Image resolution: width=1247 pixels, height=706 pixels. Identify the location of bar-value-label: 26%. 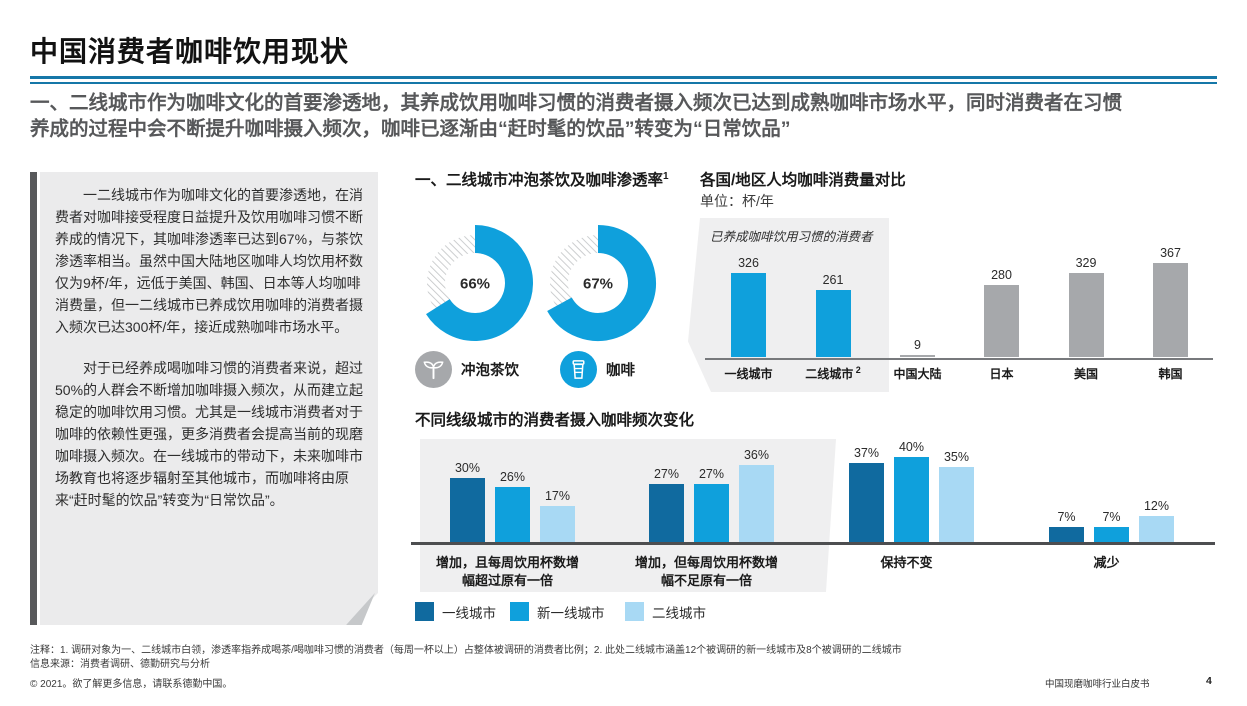
(512, 476).